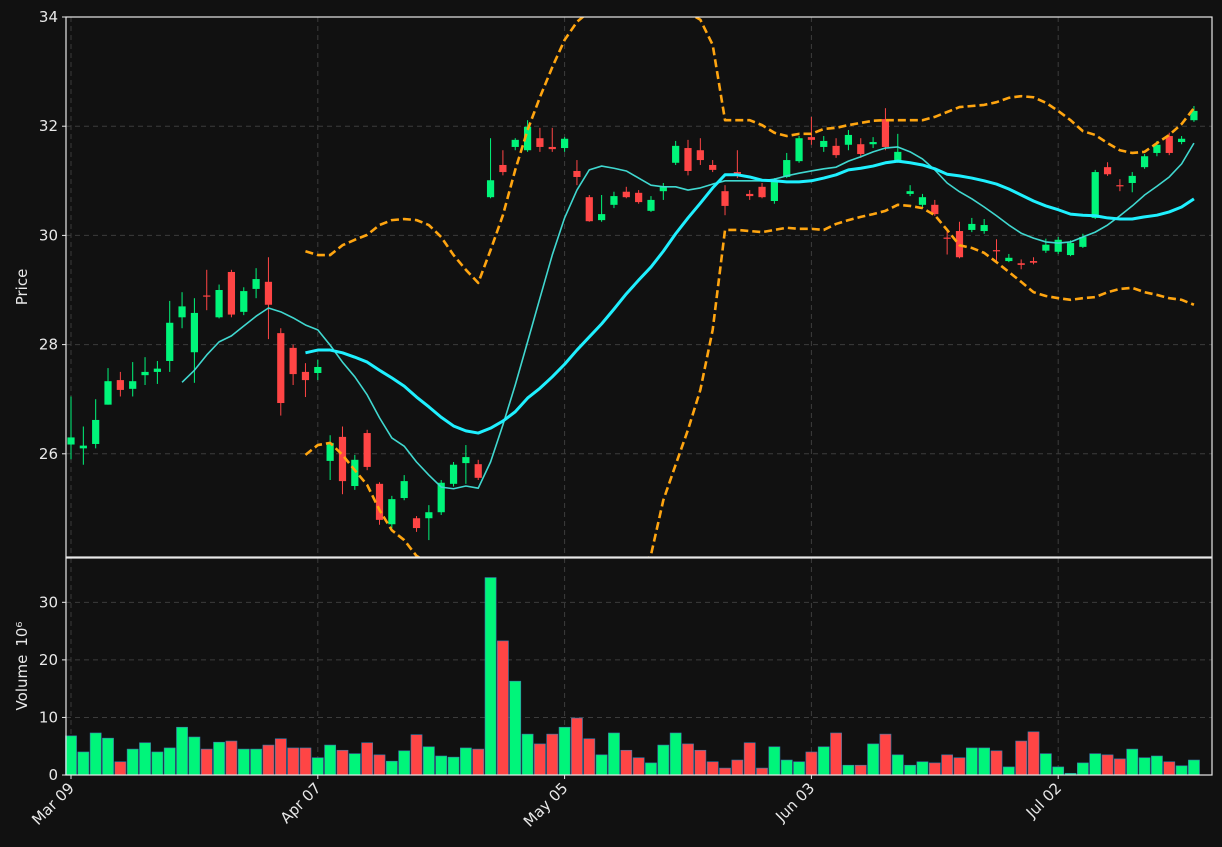  Describe the element at coordinates (48, 454) in the screenshot. I see `price-tick-label: 26` at that location.